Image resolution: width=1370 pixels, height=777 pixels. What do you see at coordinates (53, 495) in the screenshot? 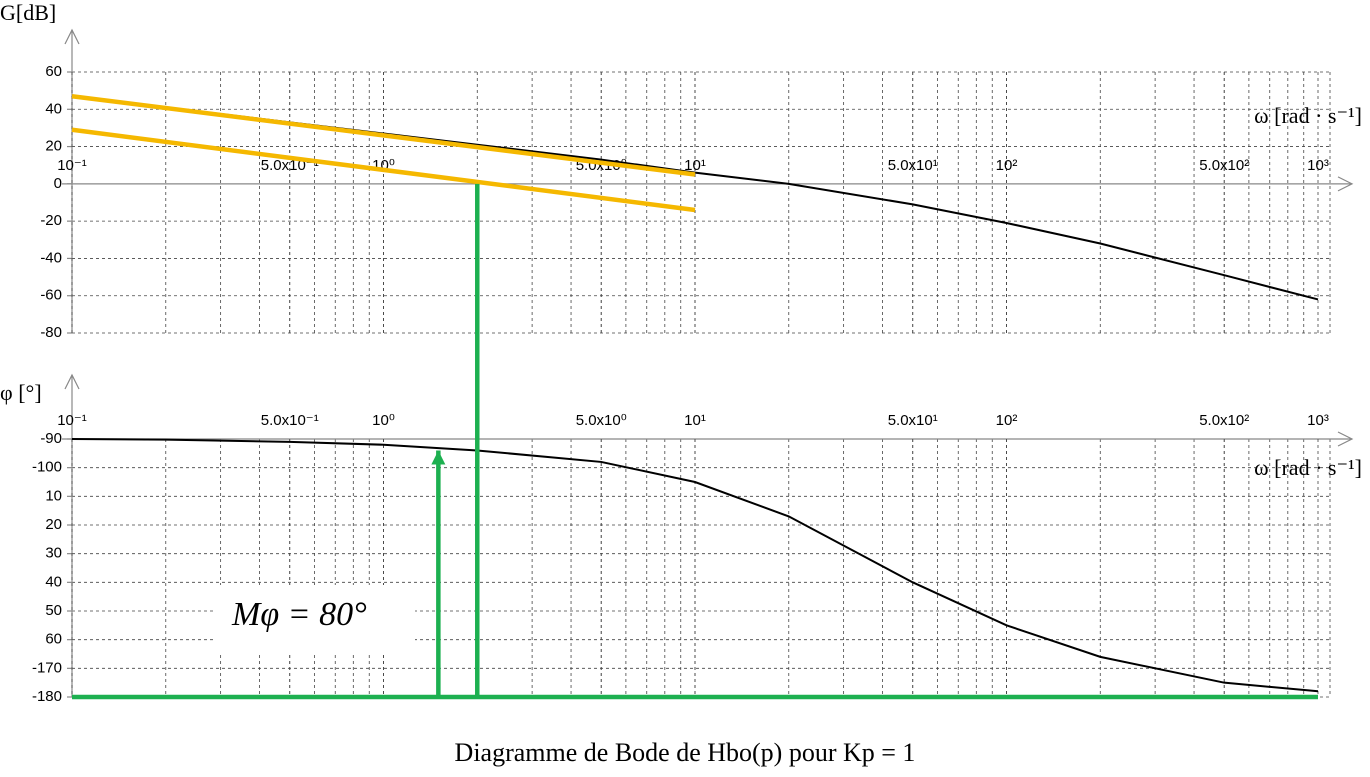
I see `y-tick-label: 10` at bounding box center [53, 495].